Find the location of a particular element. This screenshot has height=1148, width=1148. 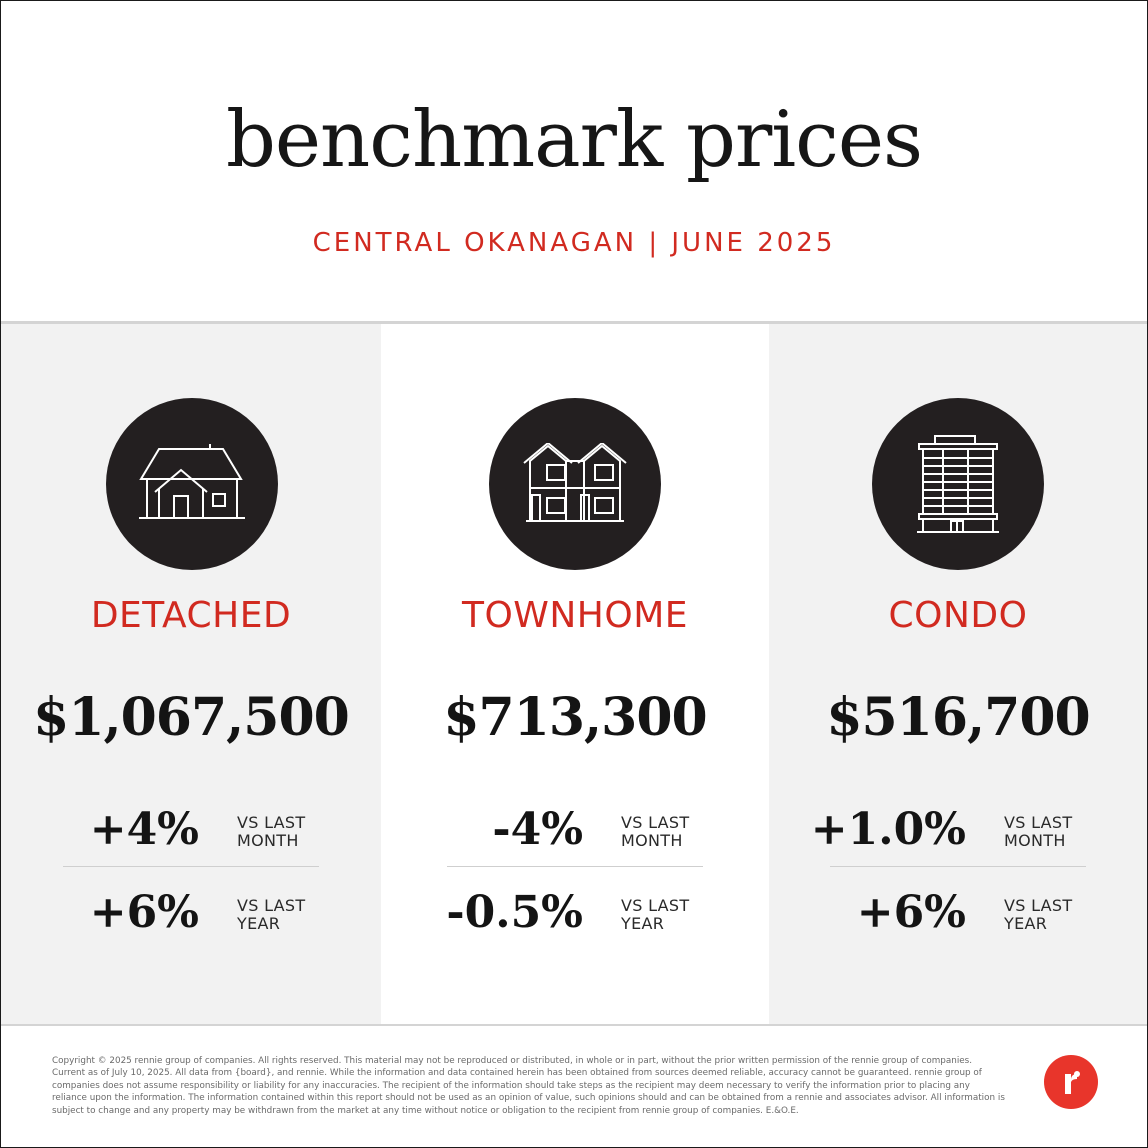

benchmark-price: $516,700 is located at coordinates (958, 717).